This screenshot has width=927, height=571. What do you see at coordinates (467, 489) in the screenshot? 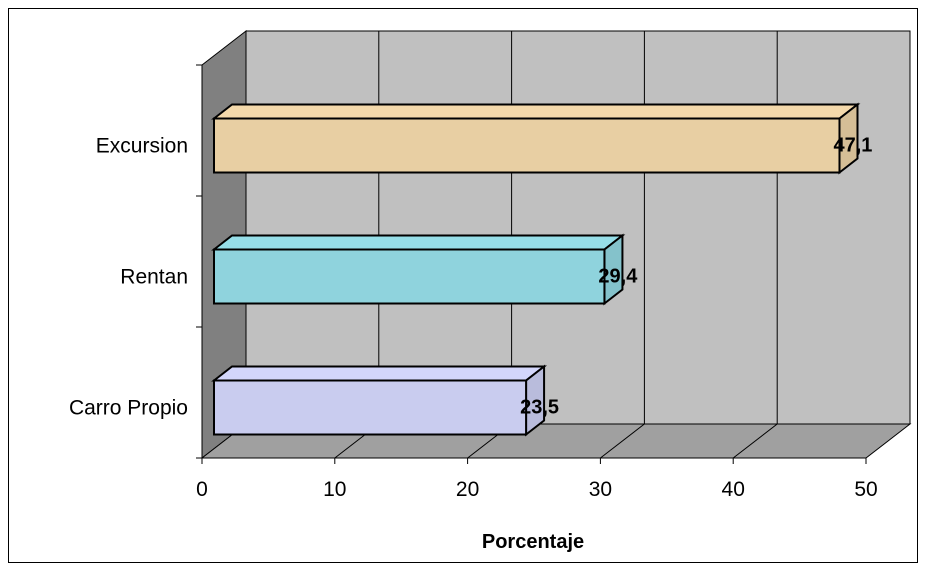
I see `x-tick-label-20: 20` at bounding box center [467, 489].